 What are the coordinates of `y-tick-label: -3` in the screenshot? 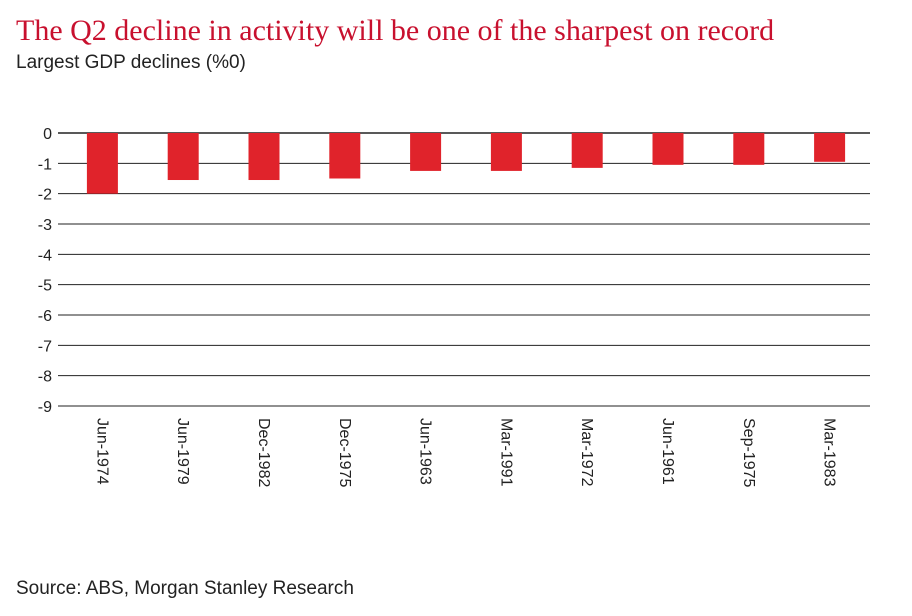 It's located at (45, 225).